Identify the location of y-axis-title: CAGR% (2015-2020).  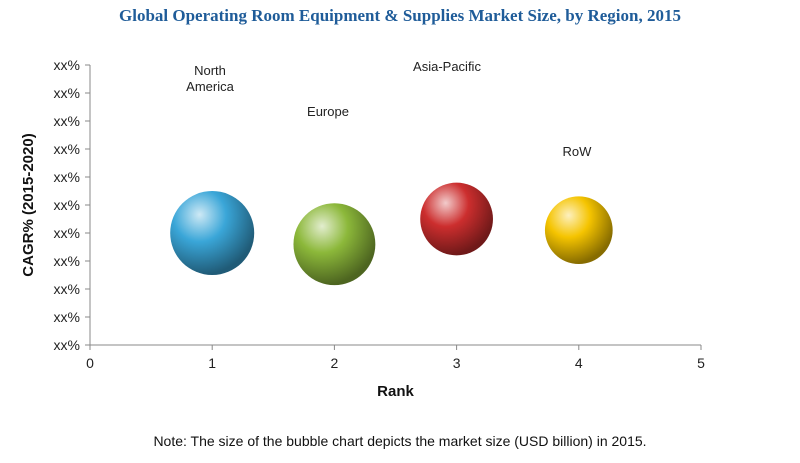
(28, 204).